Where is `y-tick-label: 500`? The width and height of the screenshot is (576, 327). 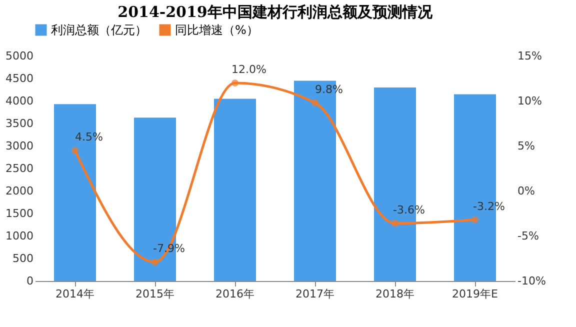 y-tick-label: 500 is located at coordinates (23, 258).